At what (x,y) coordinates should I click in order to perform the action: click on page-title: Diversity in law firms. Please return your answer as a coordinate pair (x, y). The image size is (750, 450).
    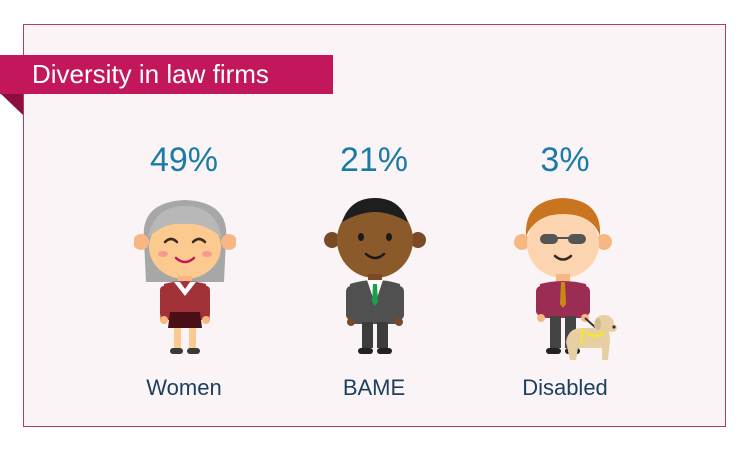
    Looking at the image, I should click on (166, 74).